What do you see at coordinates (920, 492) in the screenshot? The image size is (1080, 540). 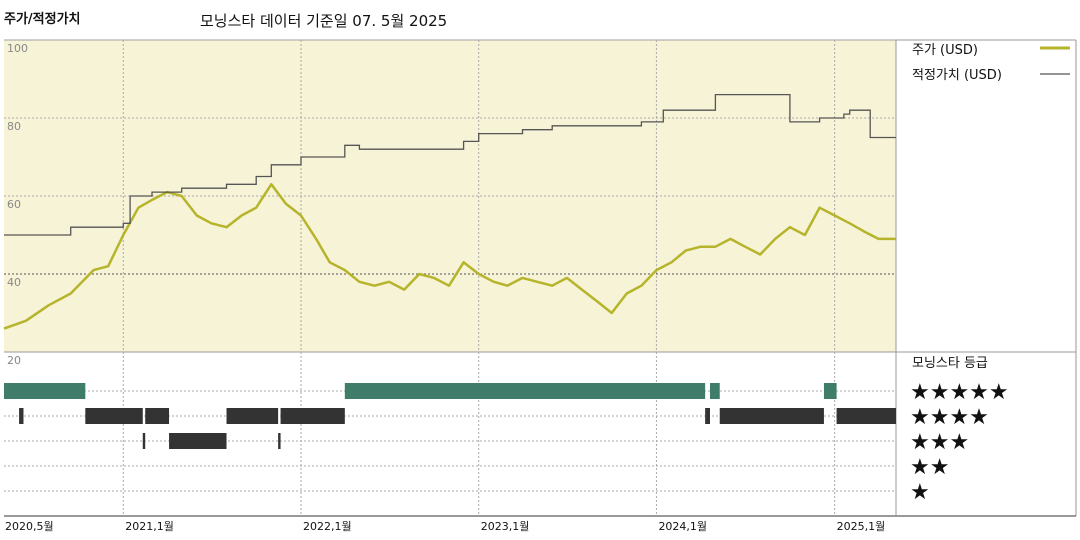 I see `star-rating-1: ★` at bounding box center [920, 492].